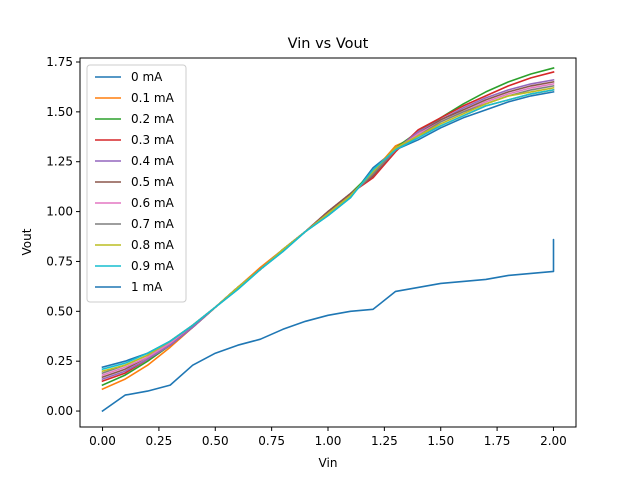 The height and width of the screenshot is (480, 640). I want to click on x-tick-label: 0.75, so click(271, 441).